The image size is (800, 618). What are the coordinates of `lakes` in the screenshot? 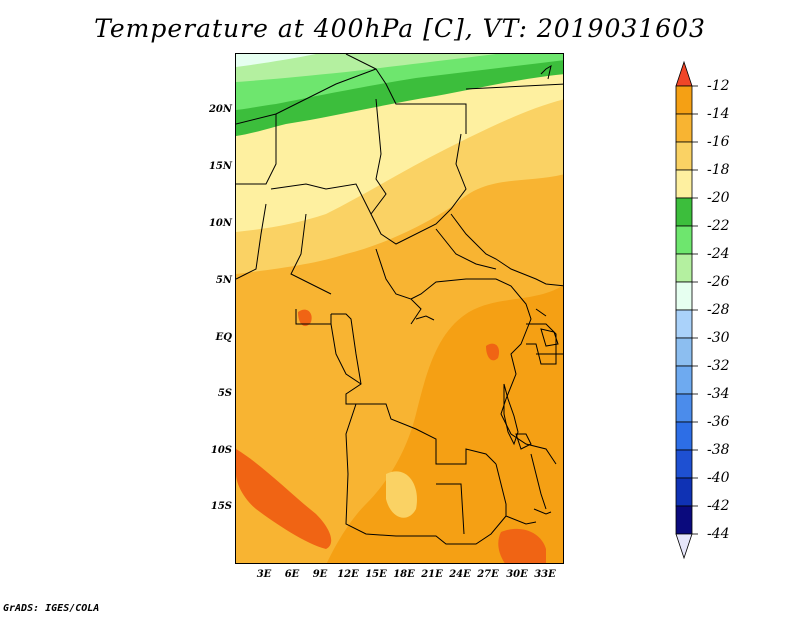 It's located at (487, 289).